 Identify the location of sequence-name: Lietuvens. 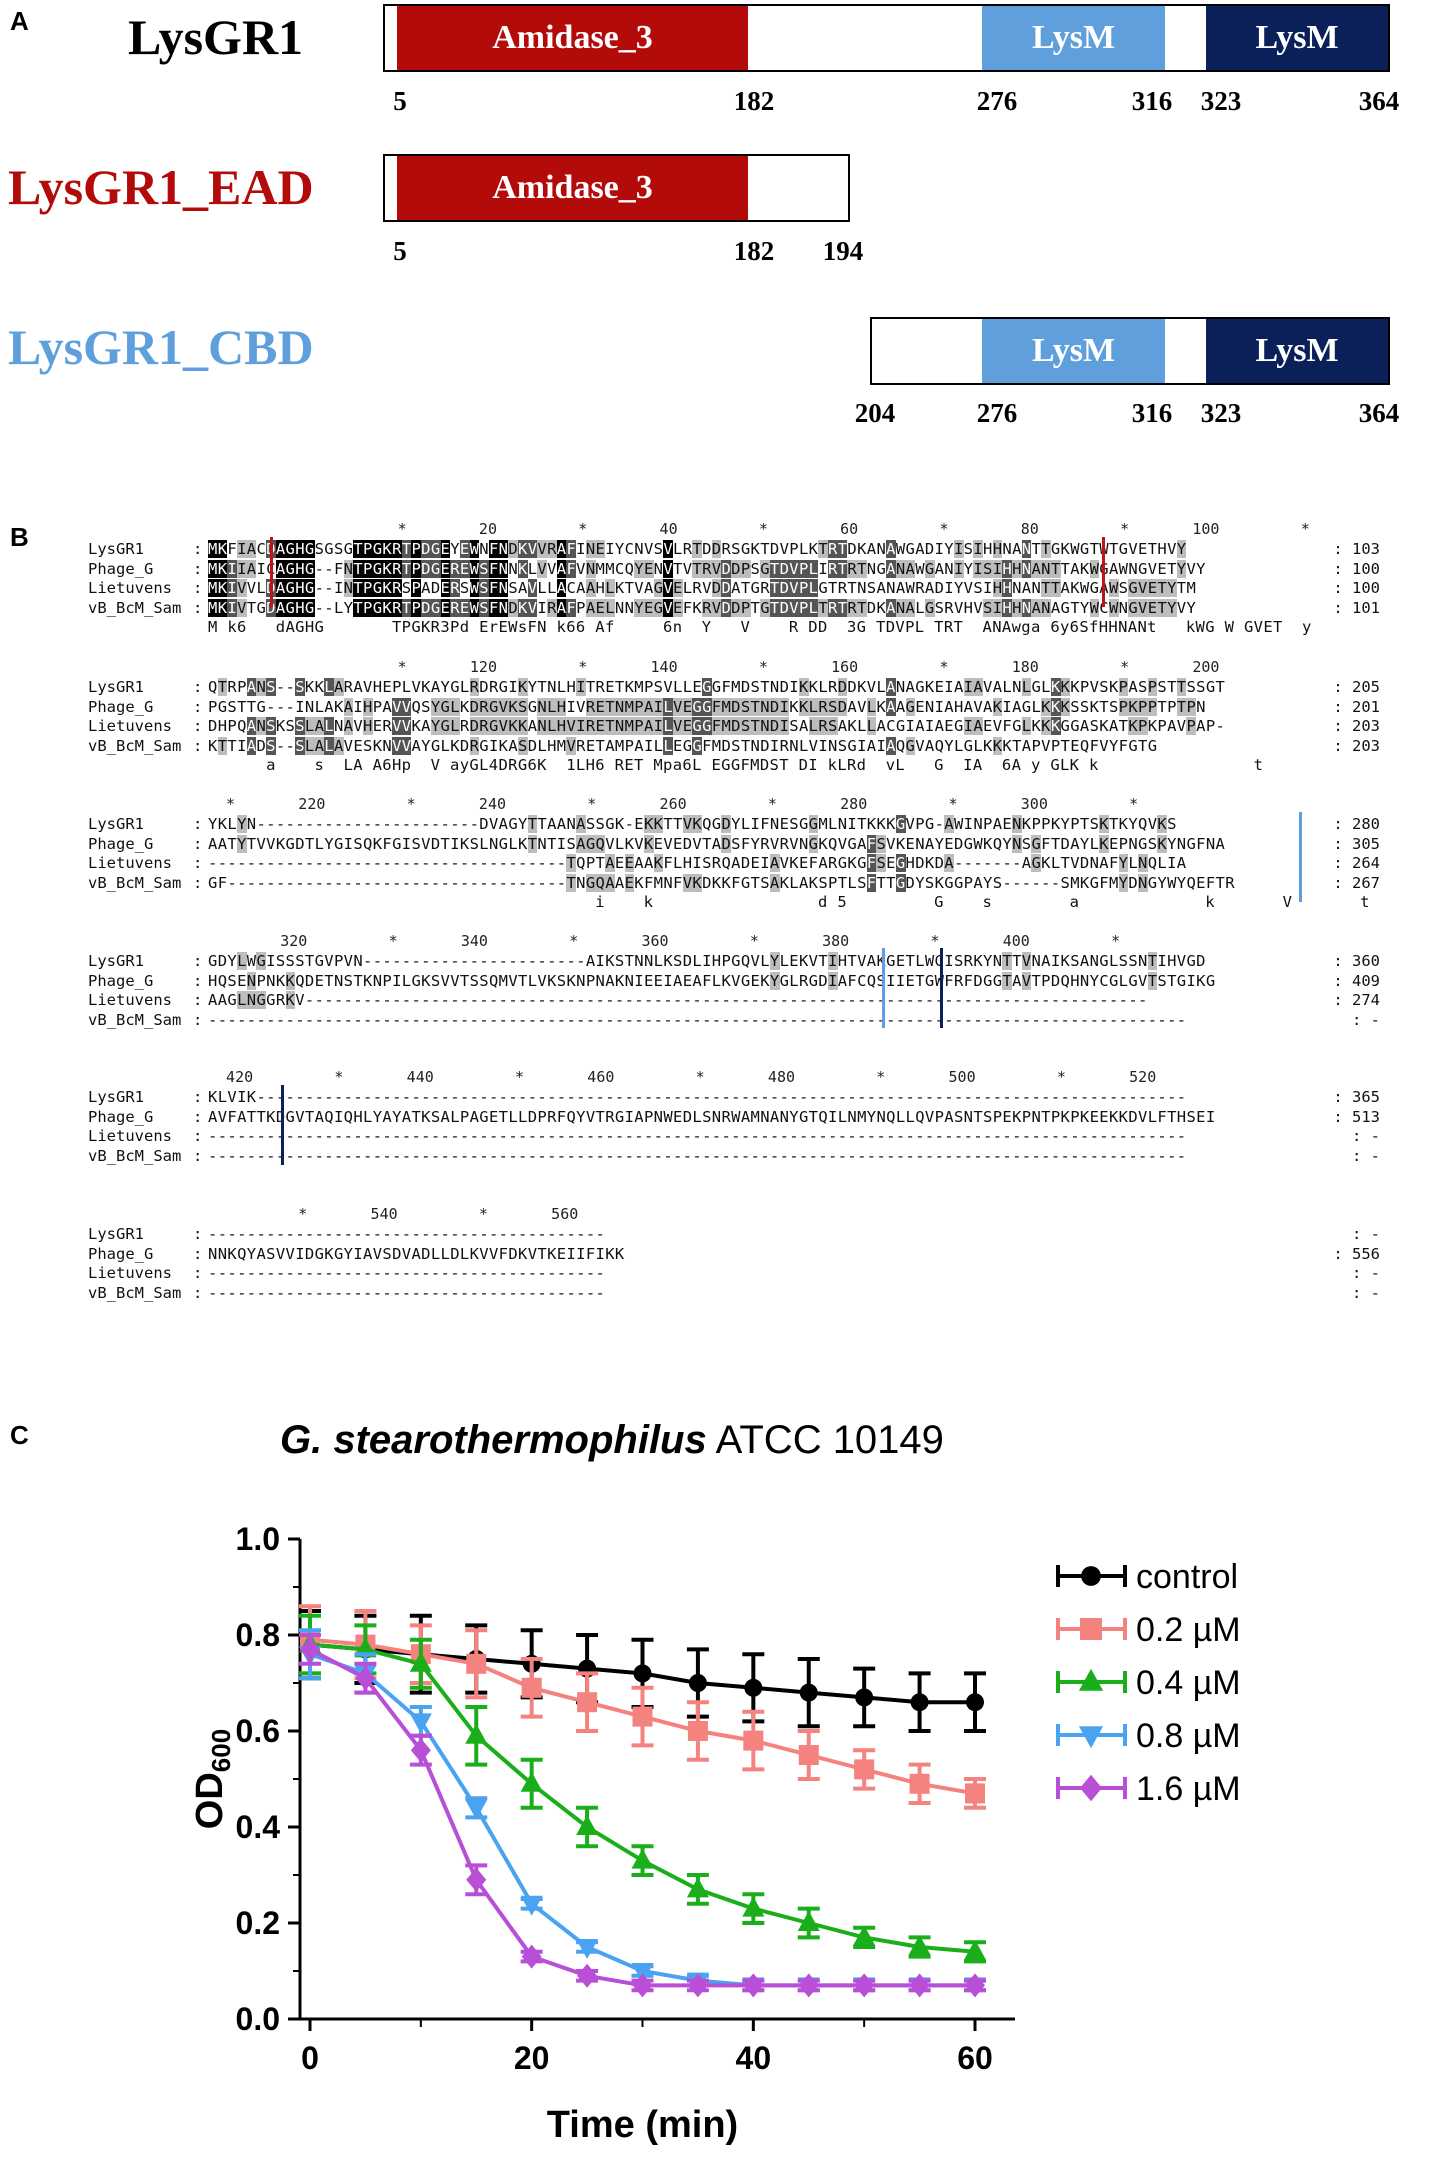
(130, 1136).